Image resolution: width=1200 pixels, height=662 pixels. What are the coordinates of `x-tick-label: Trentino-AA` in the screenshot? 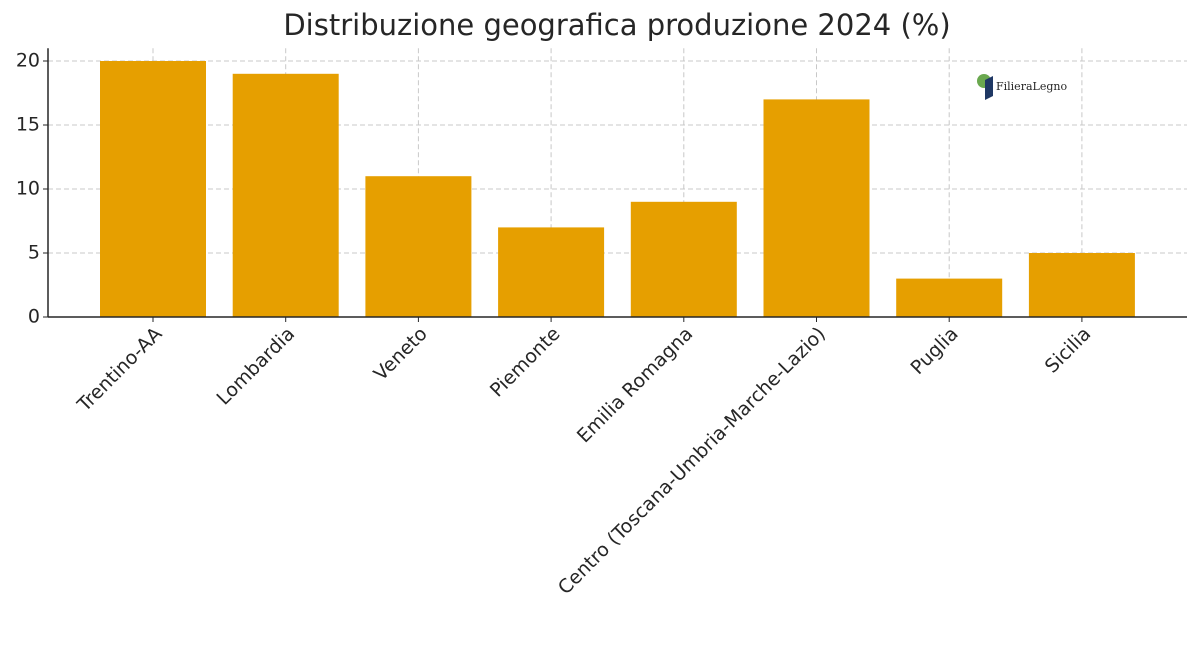 It's located at (120, 370).